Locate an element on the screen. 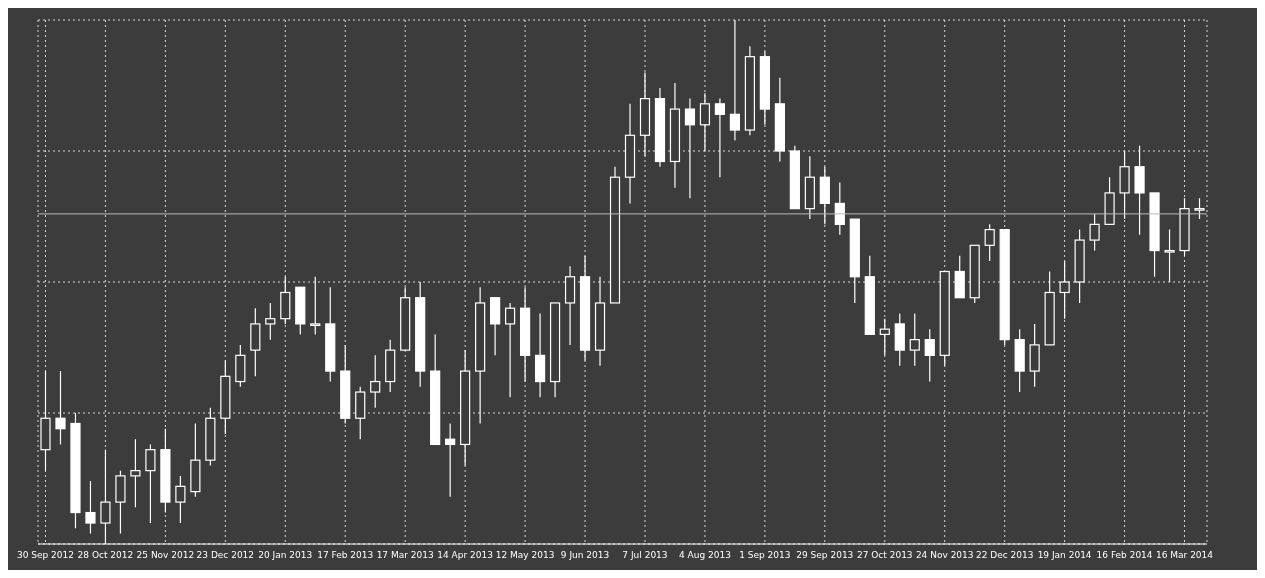  x-tick-label: 9 Jun 2013 is located at coordinates (585, 555).